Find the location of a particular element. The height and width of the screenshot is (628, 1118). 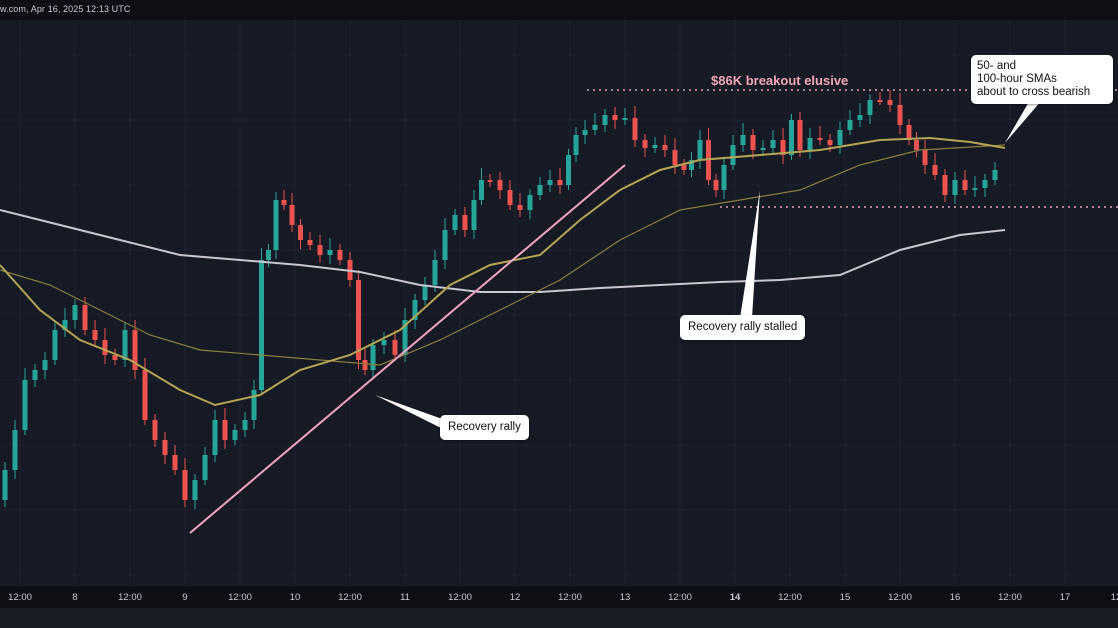

sma-cross-line-1: 50- and is located at coordinates (997, 66).